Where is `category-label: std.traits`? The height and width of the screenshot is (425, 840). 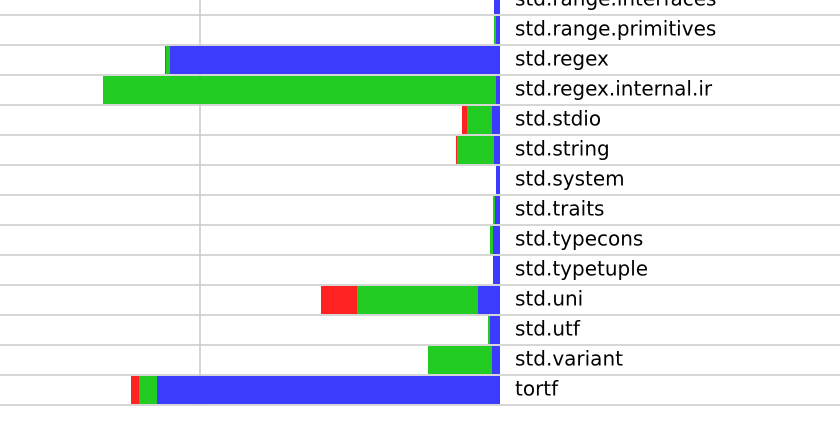
category-label: std.traits is located at coordinates (559, 209).